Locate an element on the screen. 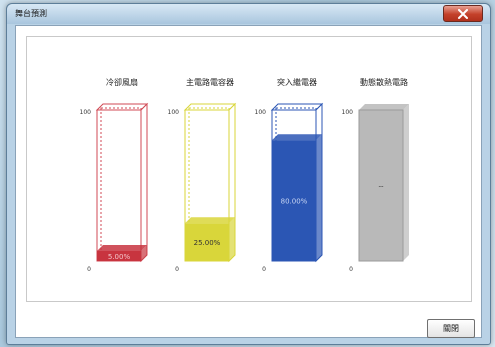  gauge-title: 主電路電容器 is located at coordinates (210, 82).